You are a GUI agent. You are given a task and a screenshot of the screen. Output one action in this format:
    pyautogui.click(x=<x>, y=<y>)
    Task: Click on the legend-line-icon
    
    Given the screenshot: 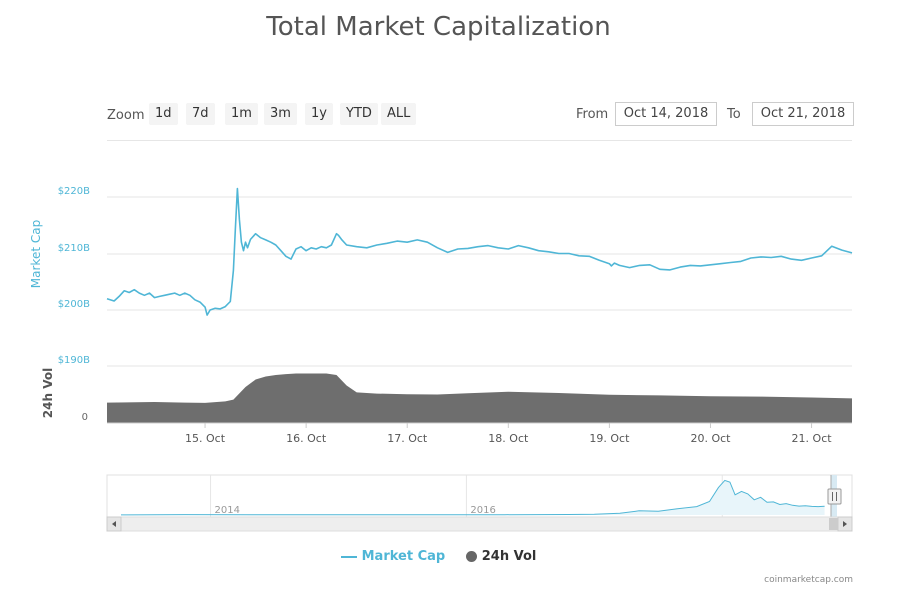 What is the action you would take?
    pyautogui.click(x=348, y=556)
    